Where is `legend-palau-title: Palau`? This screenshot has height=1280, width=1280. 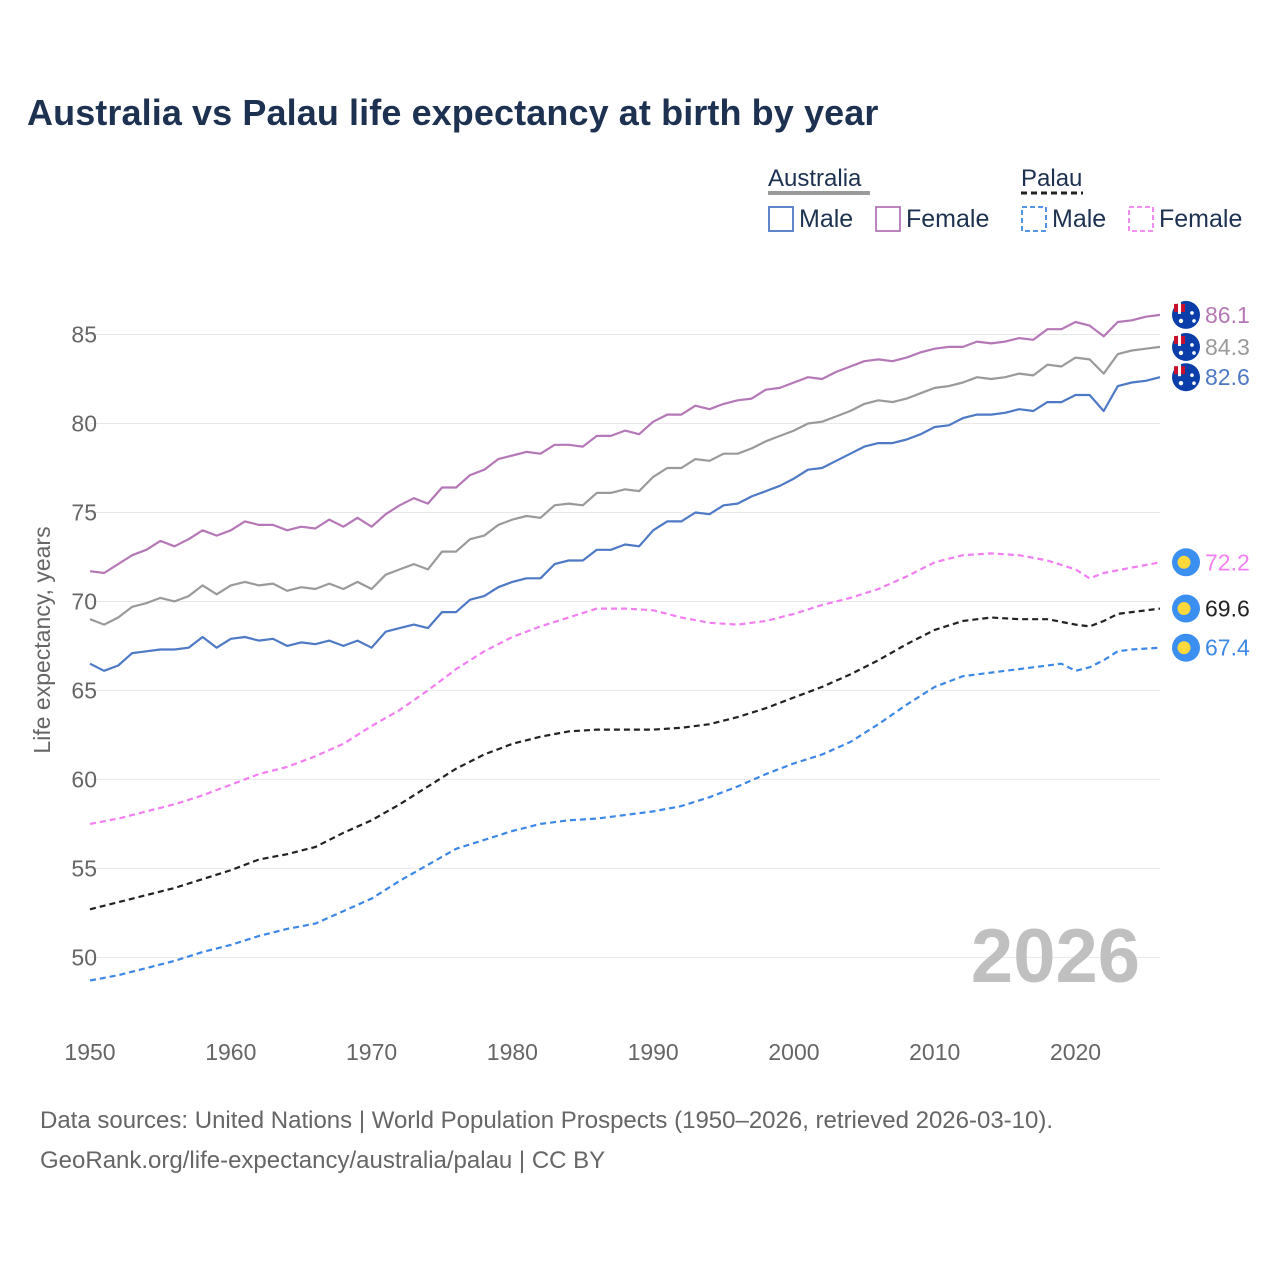
legend-palau-title: Palau is located at coordinates (1051, 178).